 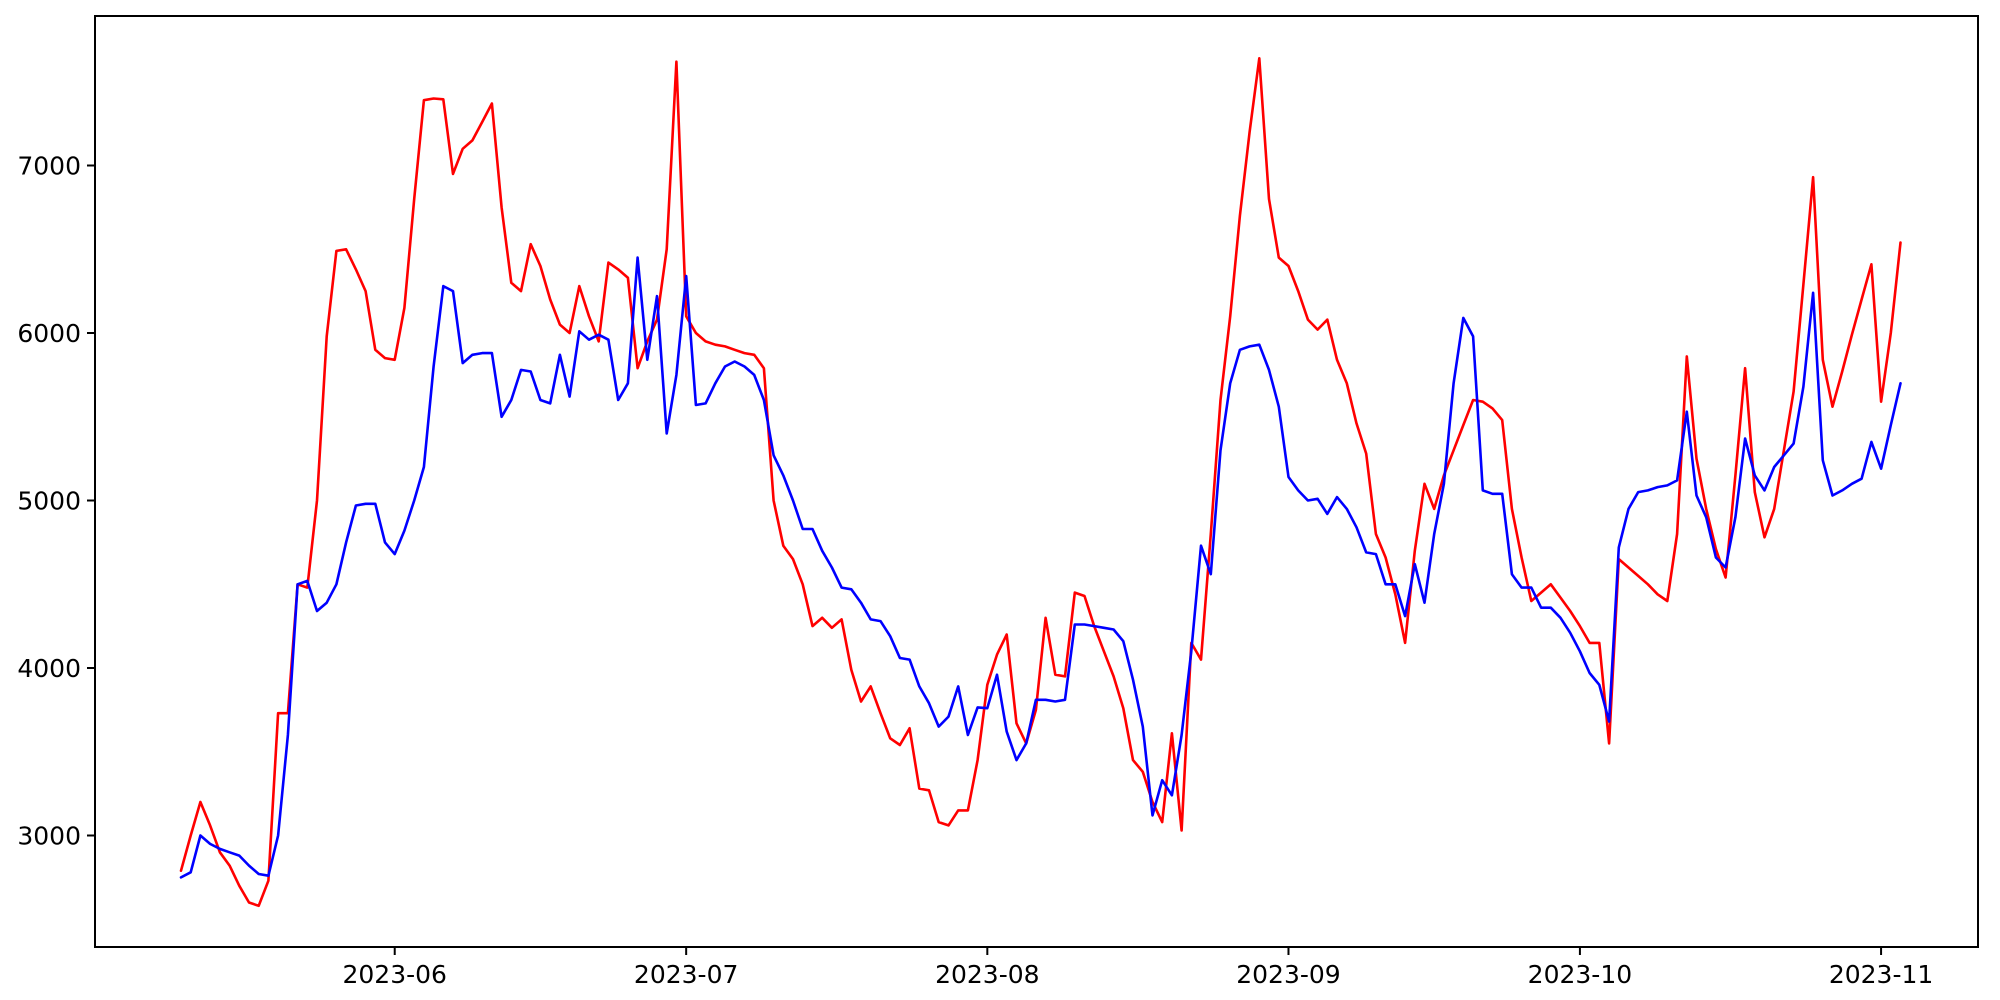 What do you see at coordinates (49, 166) in the screenshot?
I see `y-tick-label: 7000` at bounding box center [49, 166].